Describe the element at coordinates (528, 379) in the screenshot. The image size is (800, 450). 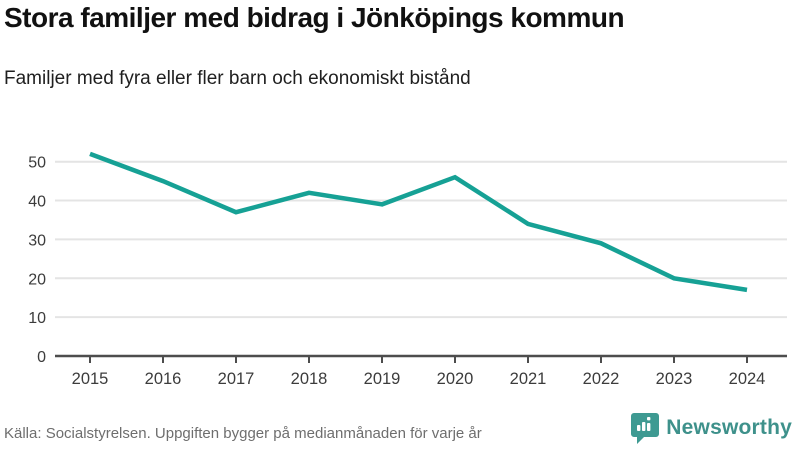
I see `x-tick-label: 2021` at that location.